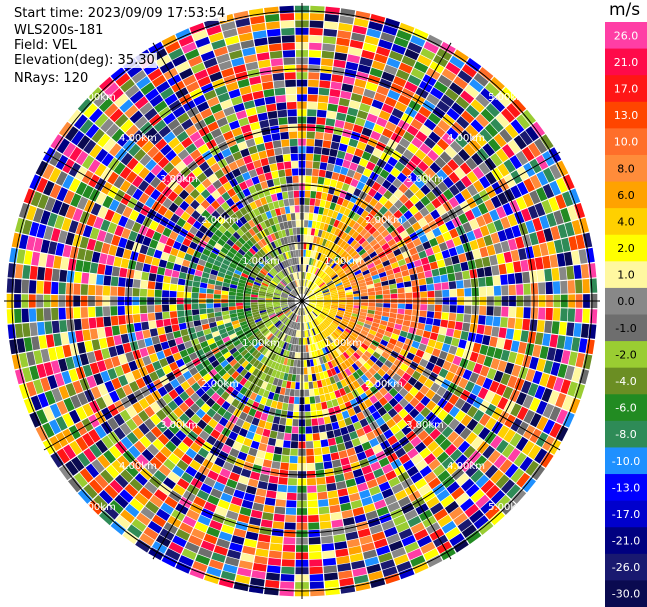  I want to click on range-ring-label: 2.00km, so click(384, 220).